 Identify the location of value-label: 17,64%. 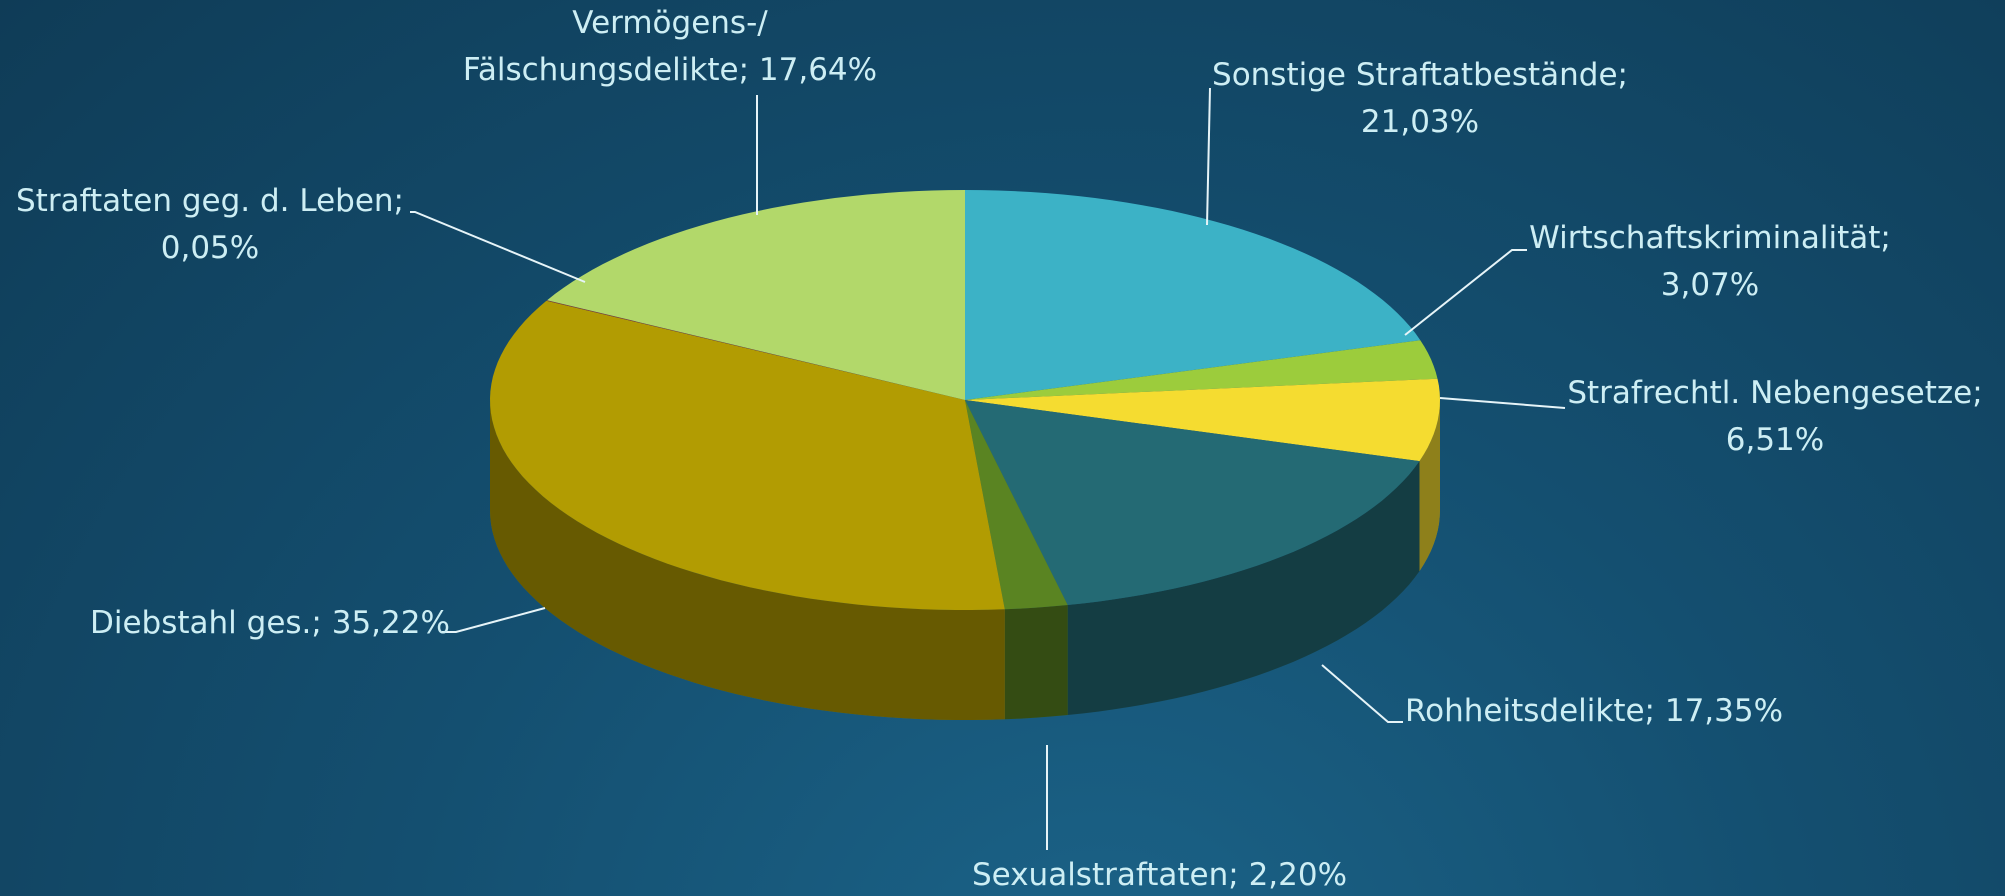
(818, 70).